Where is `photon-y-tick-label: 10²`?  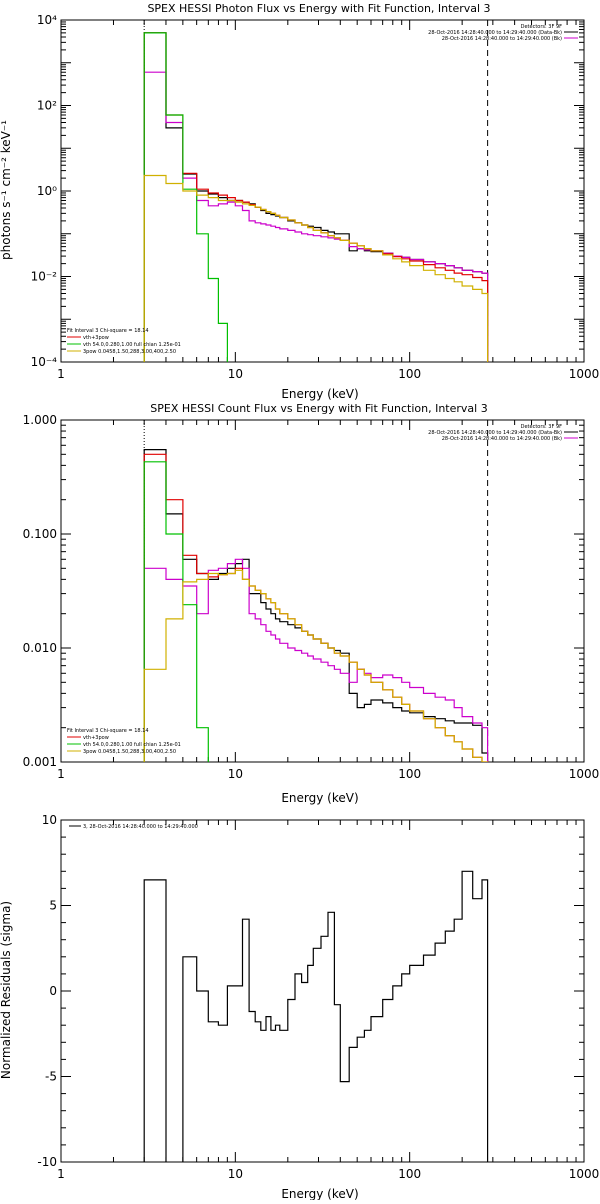
photon-y-tick-label: 10² is located at coordinates (47, 106).